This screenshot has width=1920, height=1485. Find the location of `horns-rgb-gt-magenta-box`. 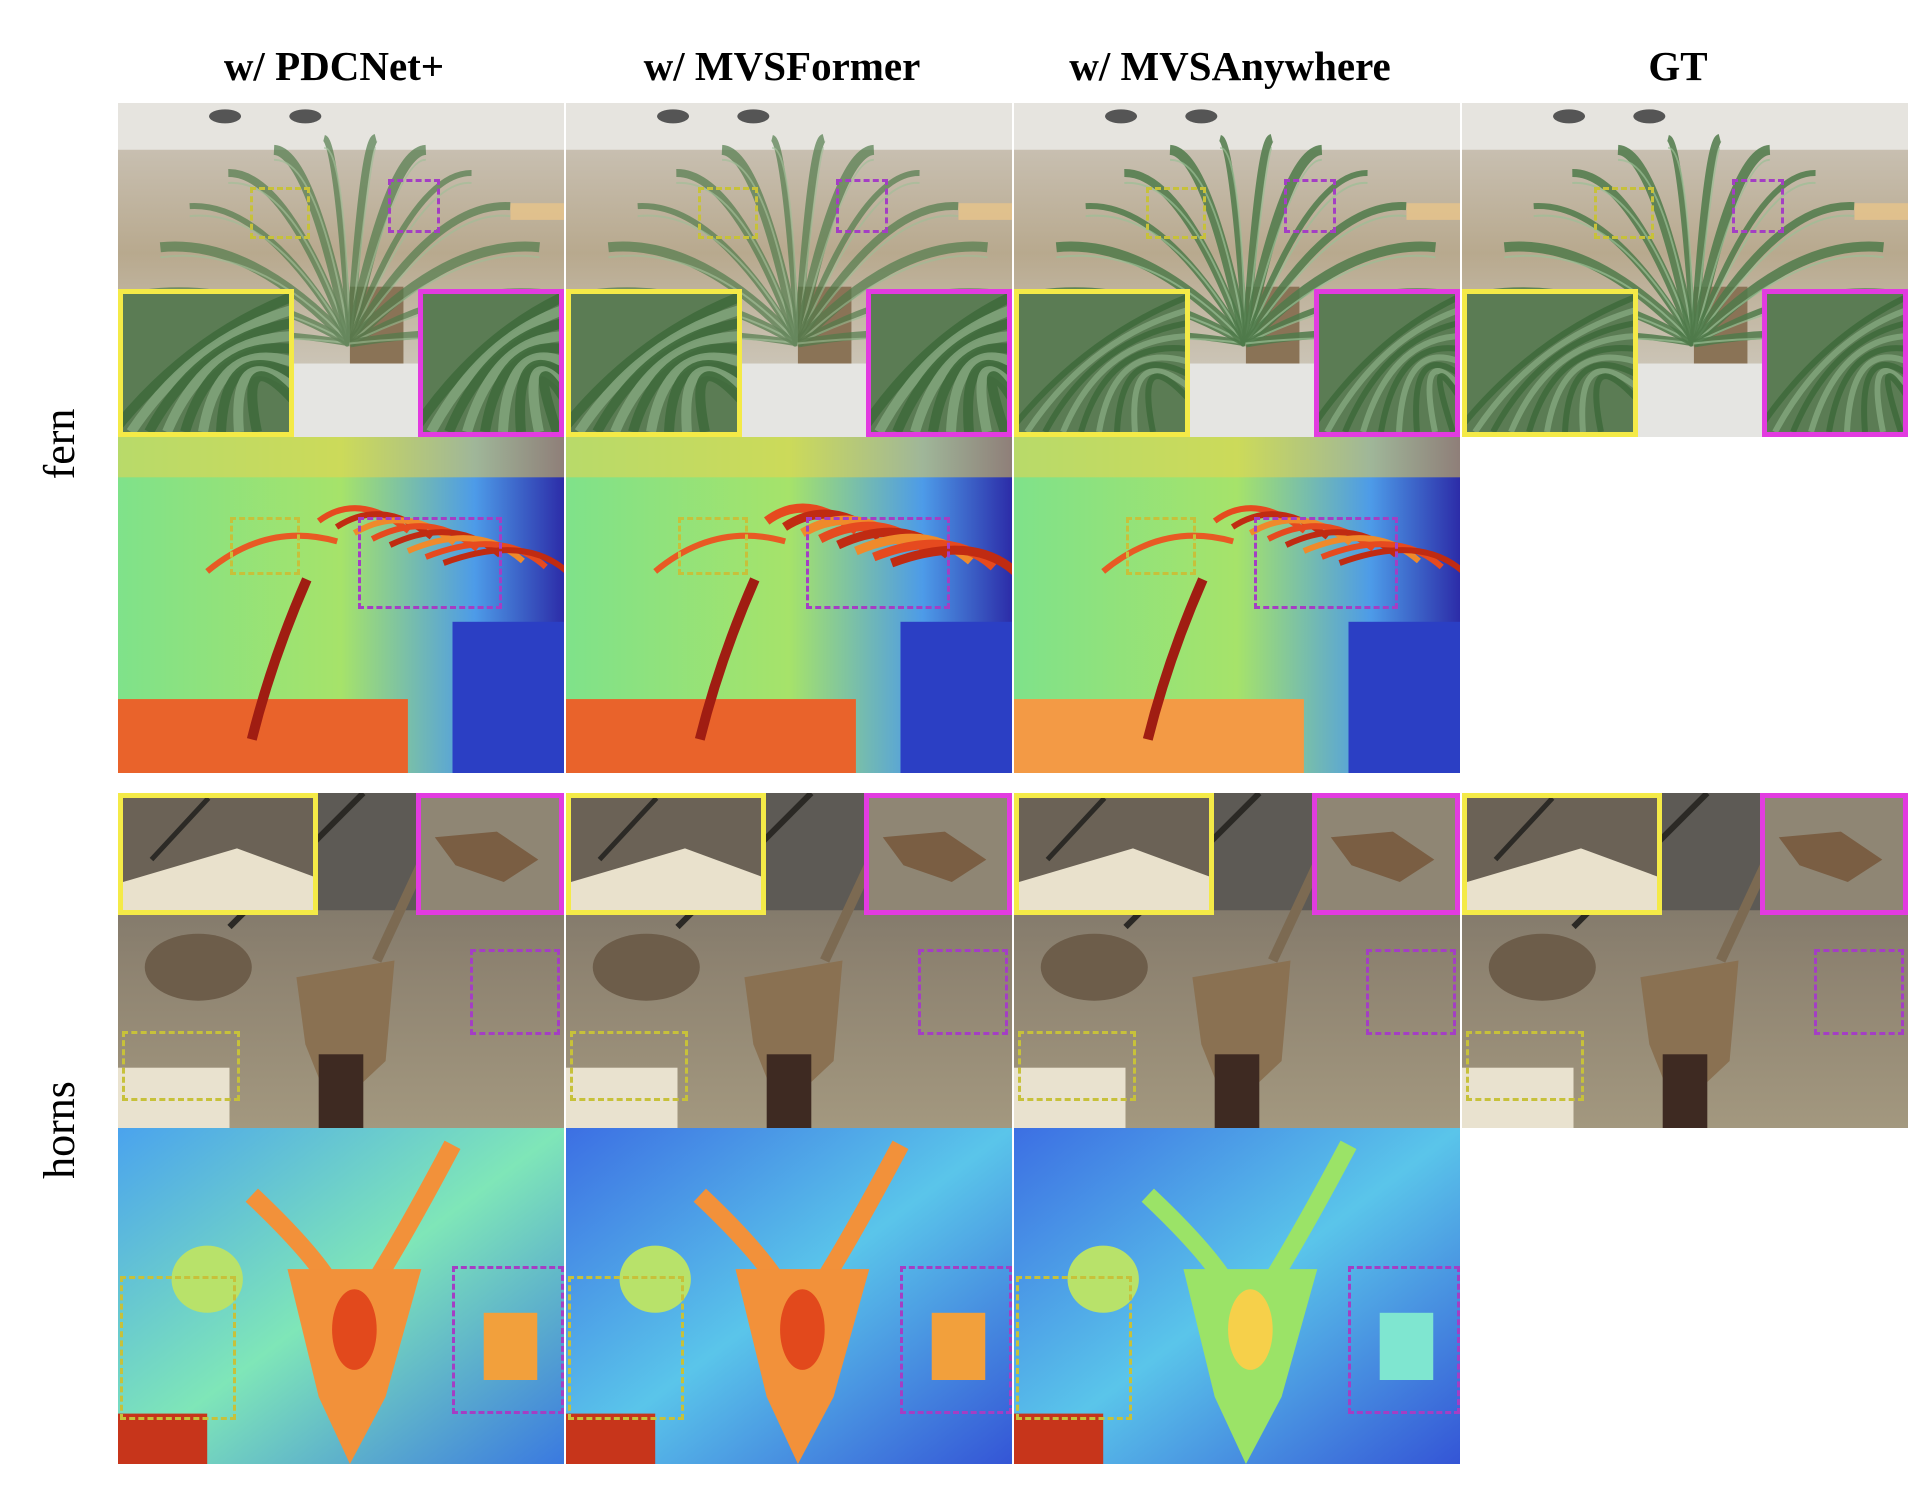

horns-rgb-gt-magenta-box is located at coordinates (1859, 992).